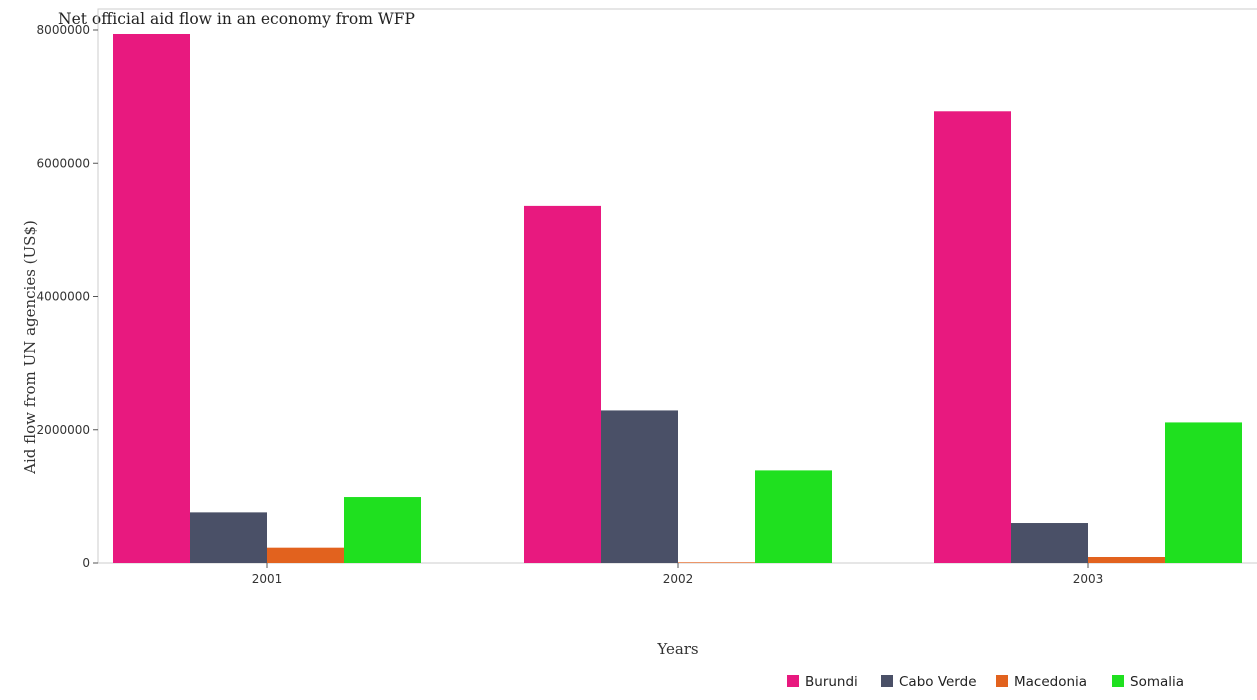  I want to click on legend-label-burundi: Burundi, so click(831, 682).